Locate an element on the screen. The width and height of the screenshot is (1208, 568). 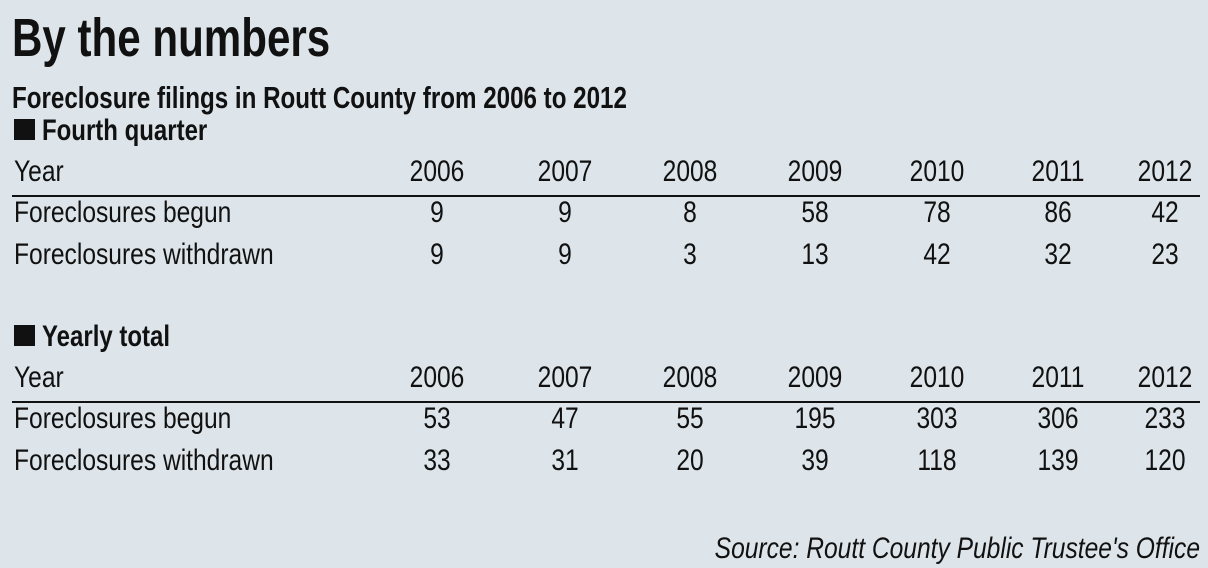
cell-value: 31 is located at coordinates (564, 460).